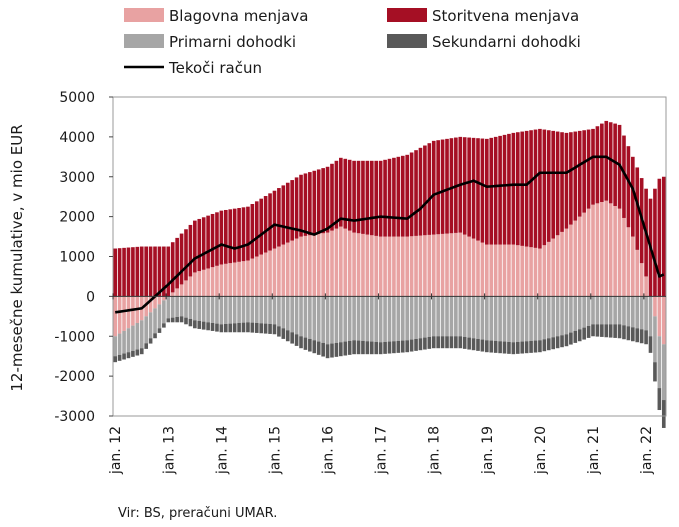 This screenshot has height=527, width=679. I want to click on x-tick-label: jan. 14, so click(222, 450).